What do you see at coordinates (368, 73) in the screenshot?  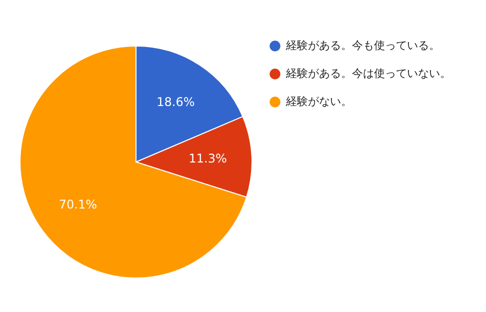 I see `legend-label: 経験がある。今は使っていない。` at bounding box center [368, 73].